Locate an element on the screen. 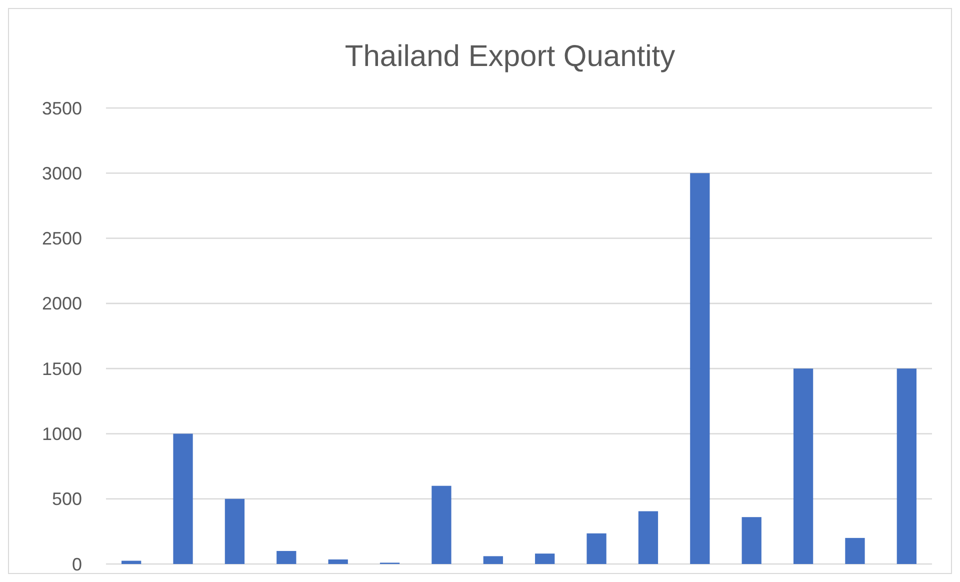 The image size is (960, 582). y-tick-label: 3000 is located at coordinates (62, 173).